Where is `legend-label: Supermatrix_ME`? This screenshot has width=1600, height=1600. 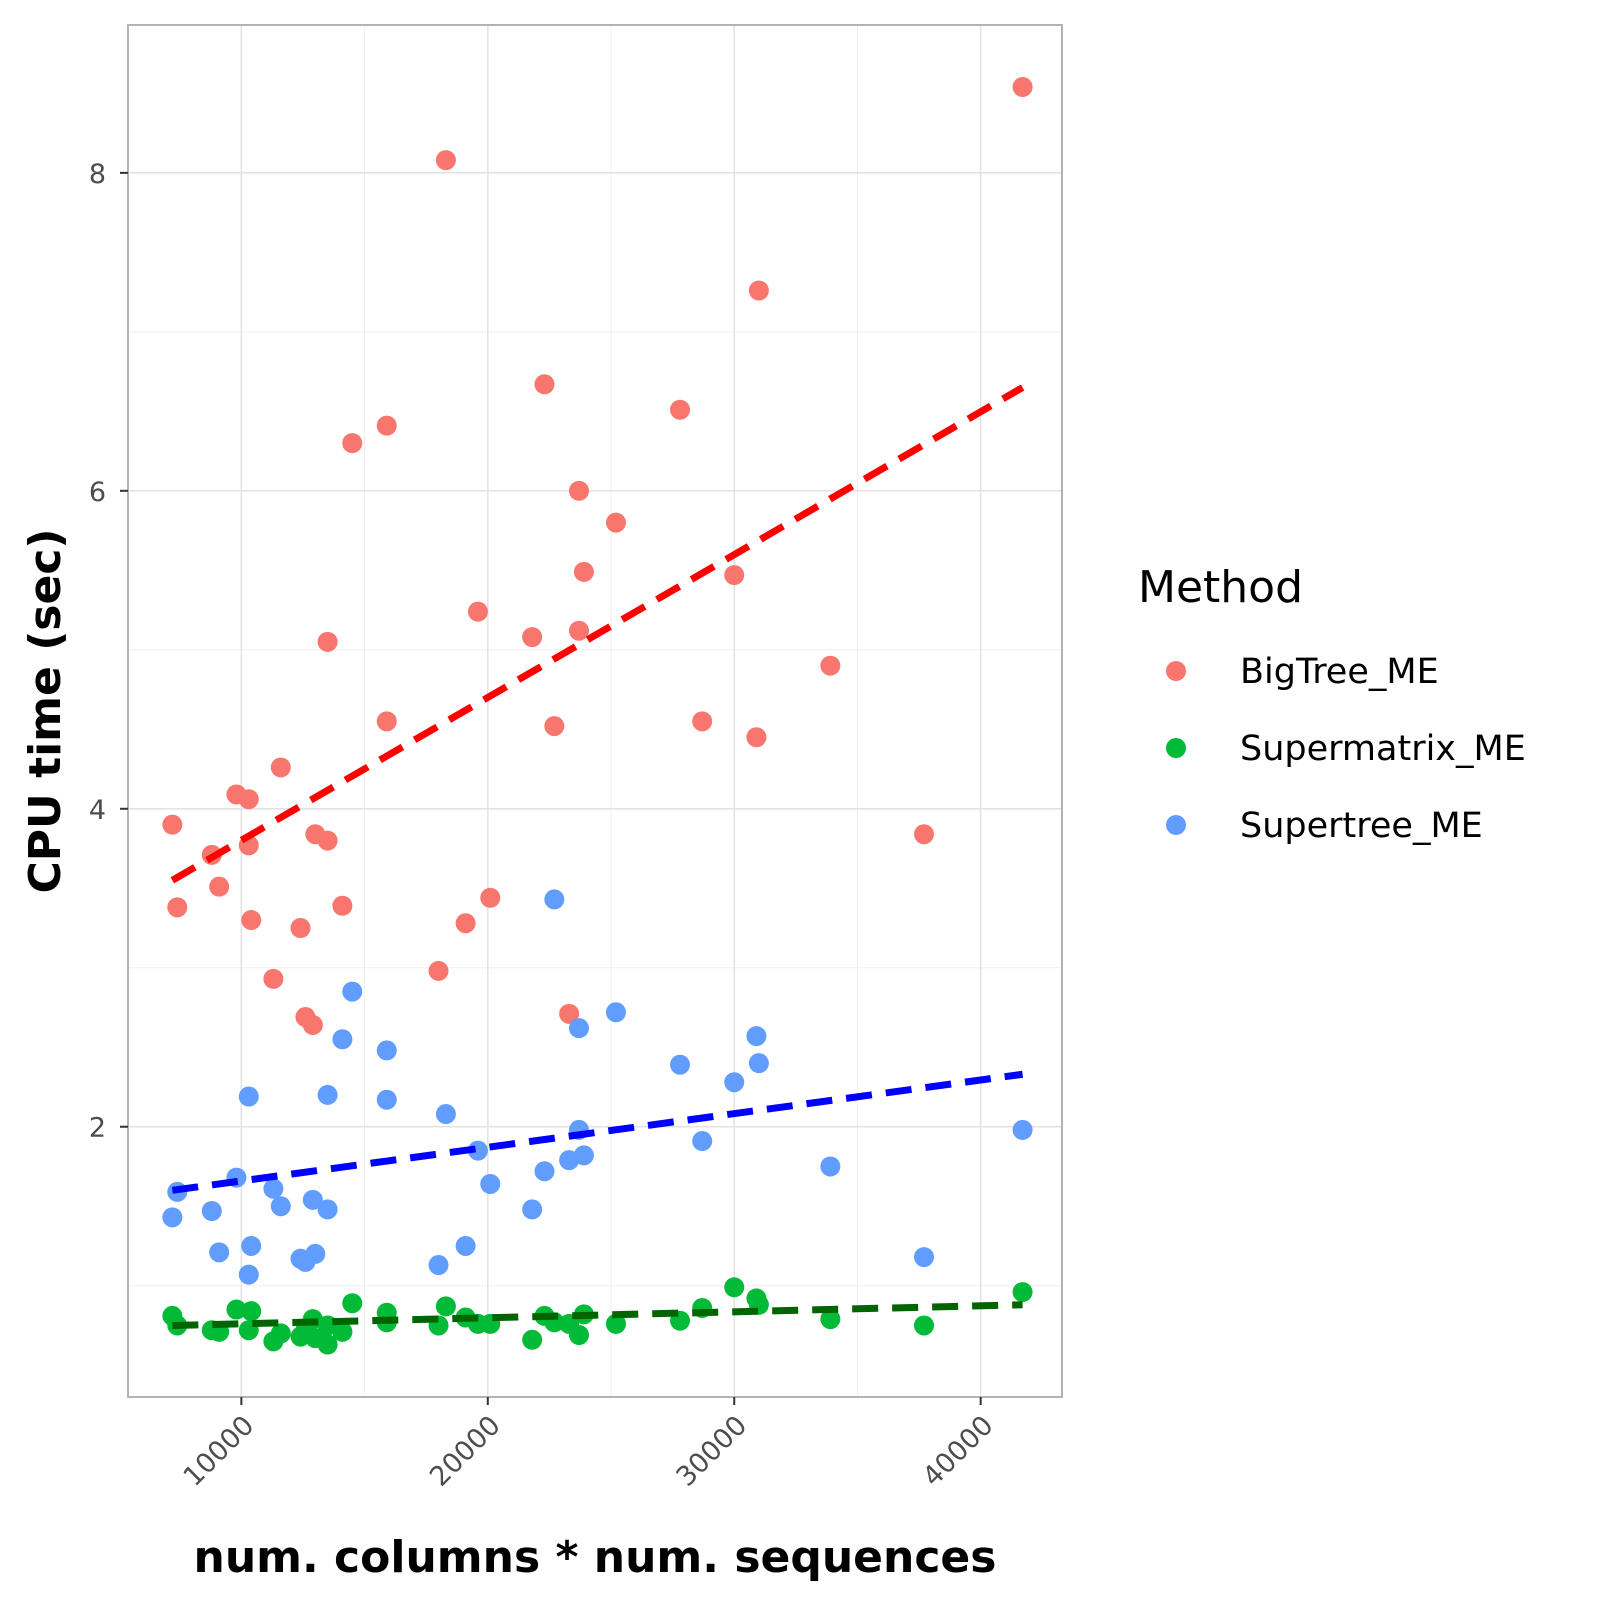 legend-label: Supermatrix_ME is located at coordinates (1383, 749).